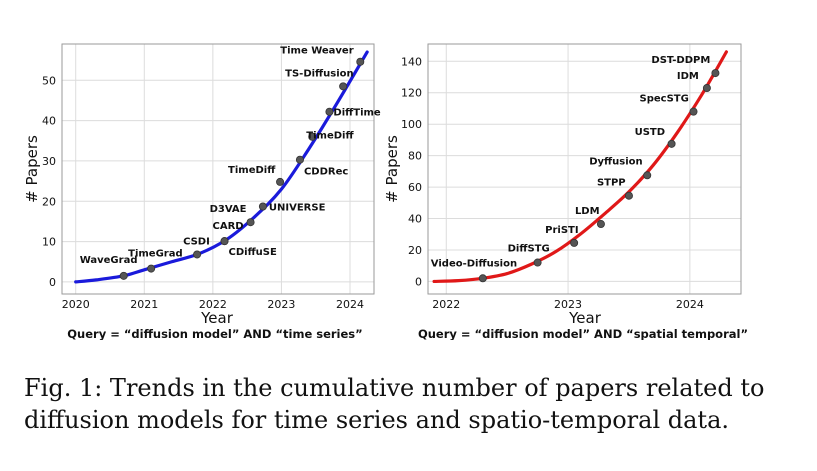 This screenshot has width=817, height=471. Describe the element at coordinates (217, 318) in the screenshot. I see `x-axis-title-time-series: Year` at that location.